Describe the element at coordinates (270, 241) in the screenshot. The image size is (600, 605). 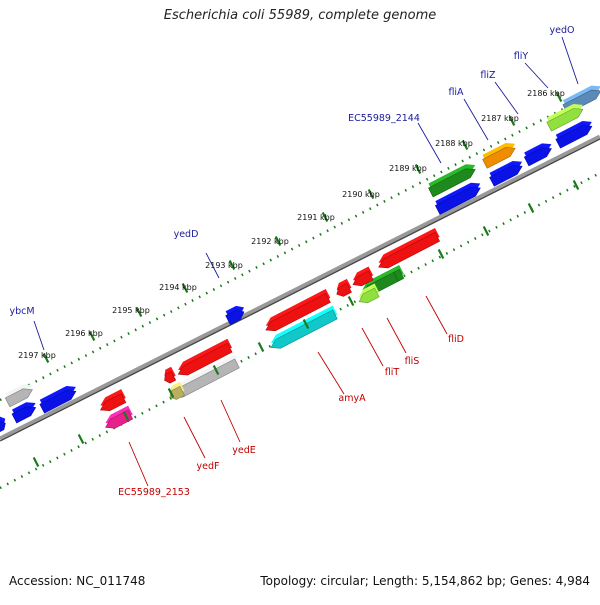
I see `scale-tick-label: 2192 kbp` at that location.